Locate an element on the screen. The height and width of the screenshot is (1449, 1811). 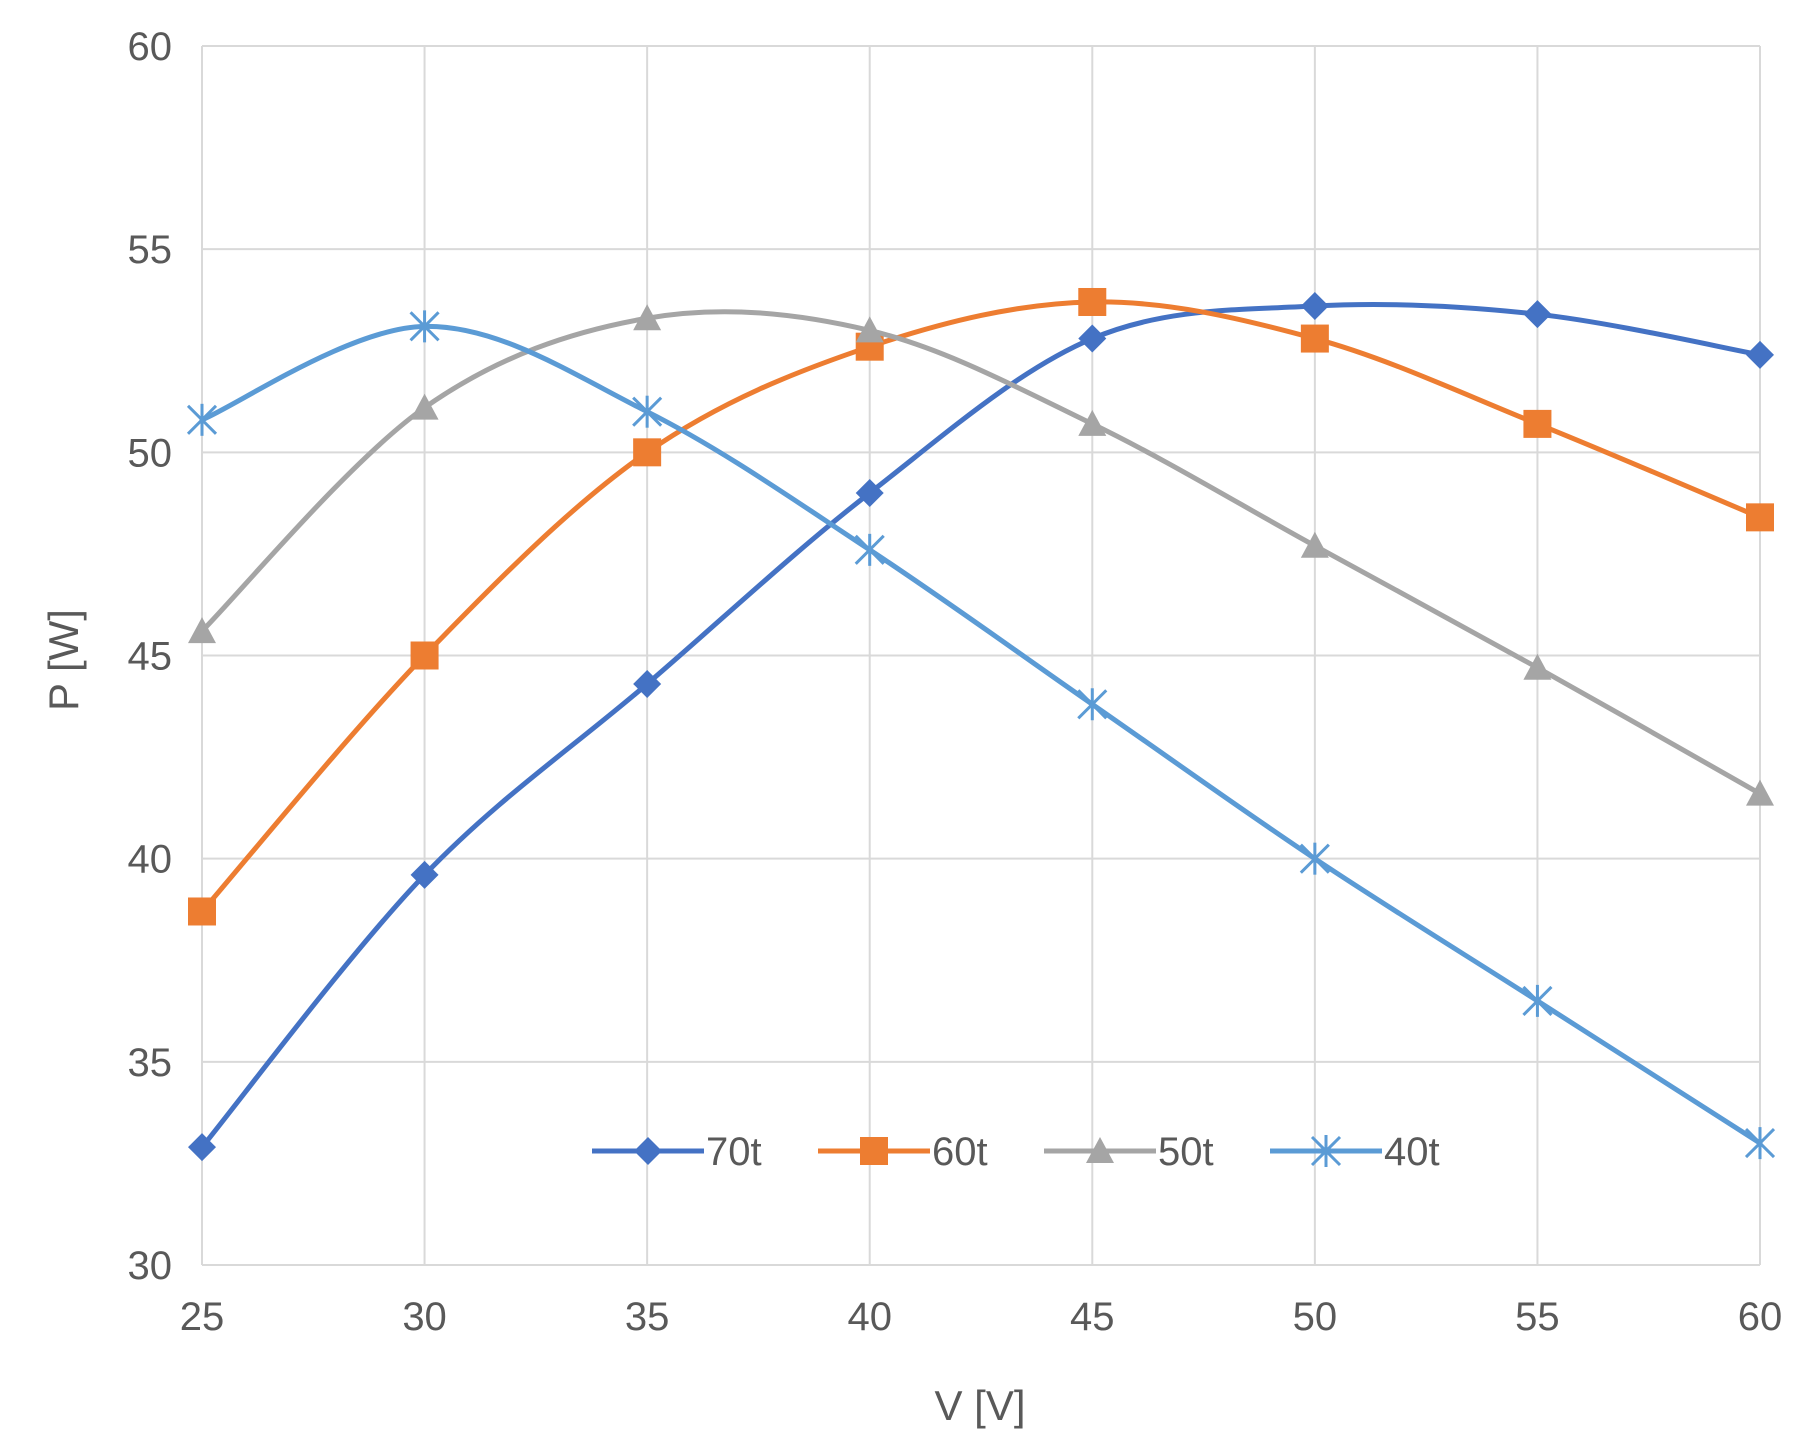
x-tick-label: 55 is located at coordinates (1537, 1317).